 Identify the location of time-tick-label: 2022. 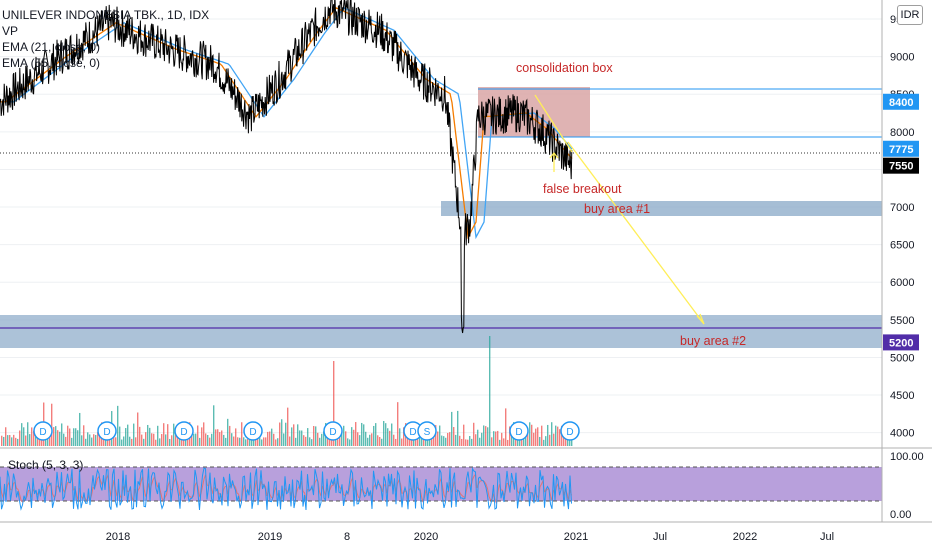
(745, 537).